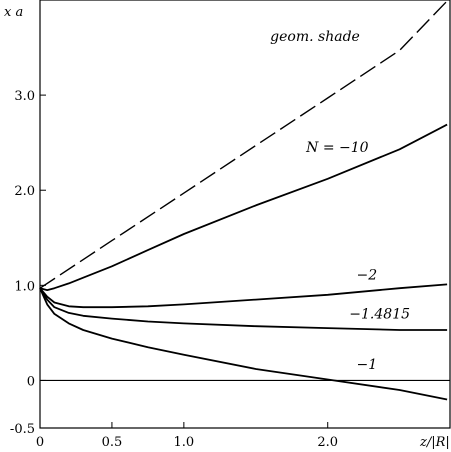 This screenshot has width=451, height=452. Describe the element at coordinates (327, 442) in the screenshot. I see `x-tick-label: 2.0` at that location.